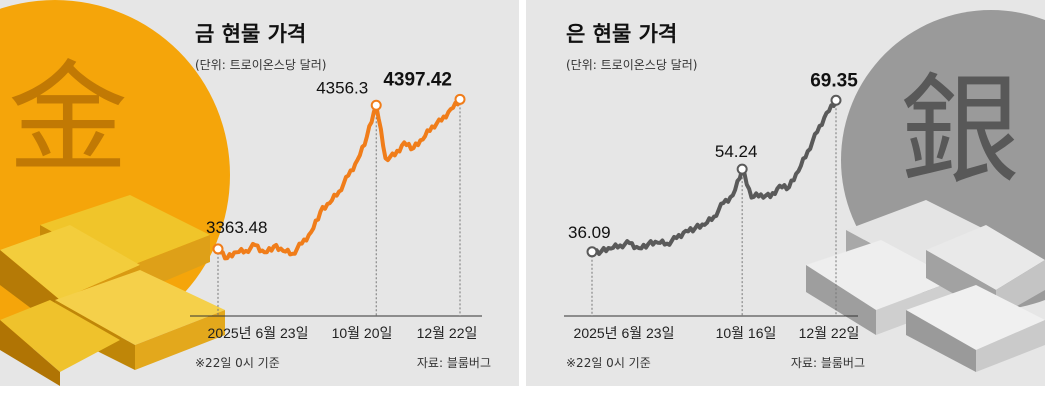 The width and height of the screenshot is (1045, 414). Describe the element at coordinates (714, 177) in the screenshot. I see `silver-series-line` at that location.